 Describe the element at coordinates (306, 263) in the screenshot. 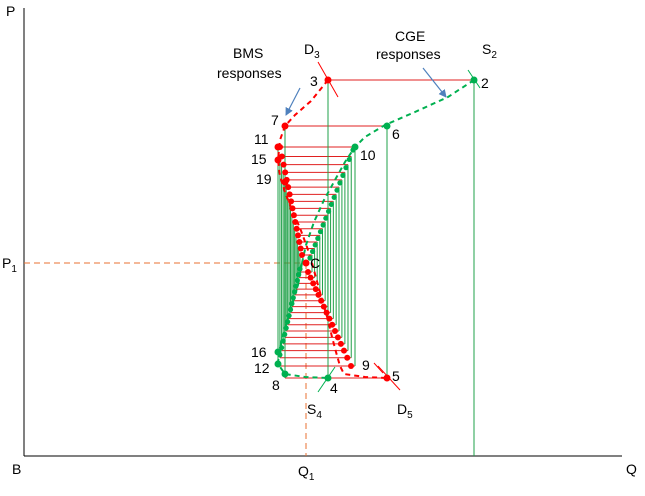

I see `equilibrium-point` at that location.